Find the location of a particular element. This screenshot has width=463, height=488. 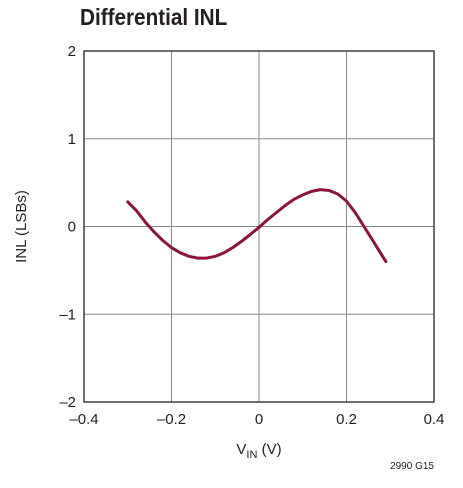

y-tick-label: 2 is located at coordinates (72, 51).